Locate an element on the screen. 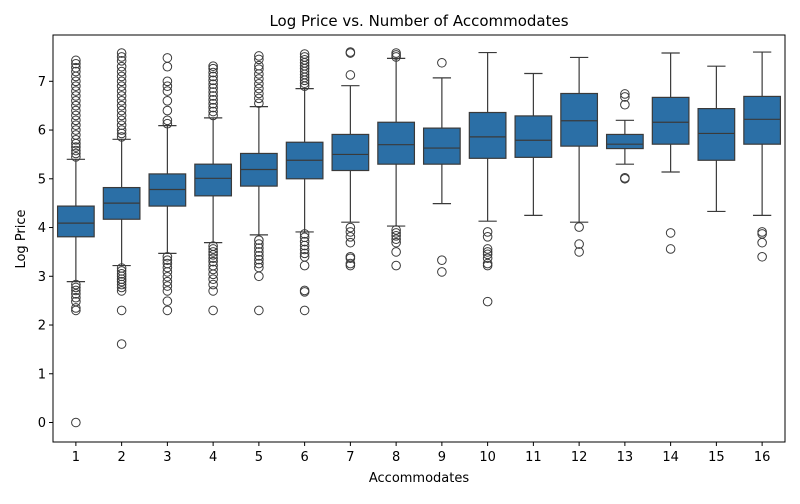 This screenshot has height=504, width=800. x-tick-label: 10 is located at coordinates (487, 457).